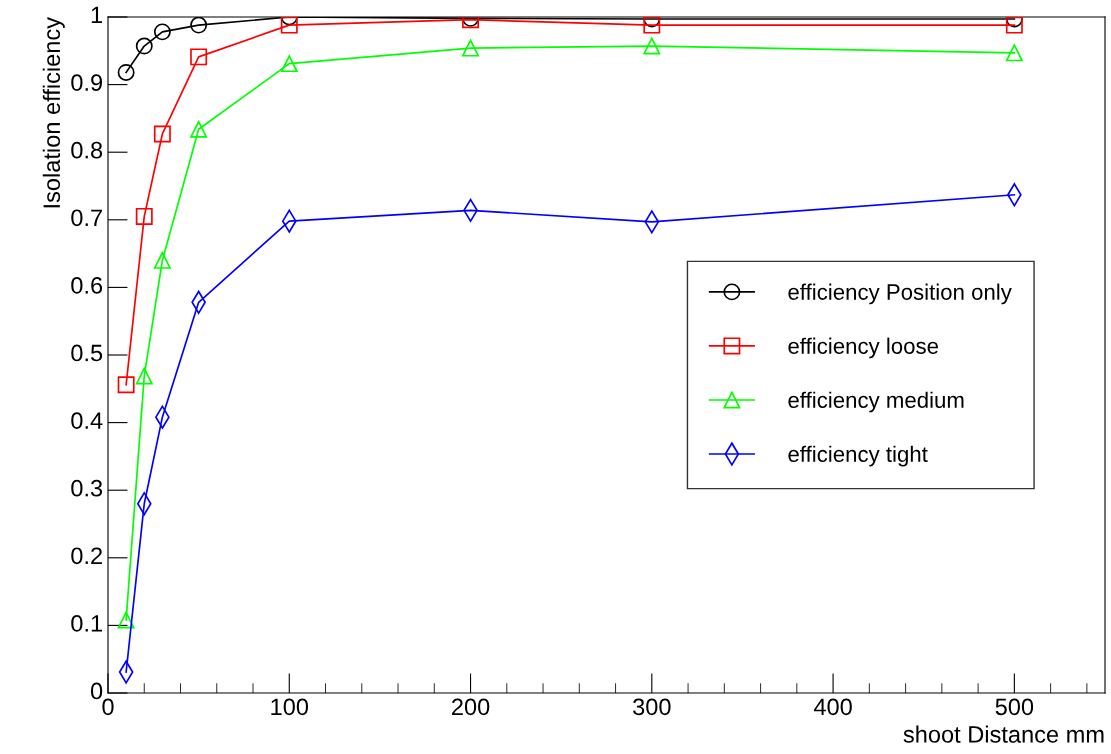  Describe the element at coordinates (86, 623) in the screenshot. I see `y-tick-label: 0.1` at that location.